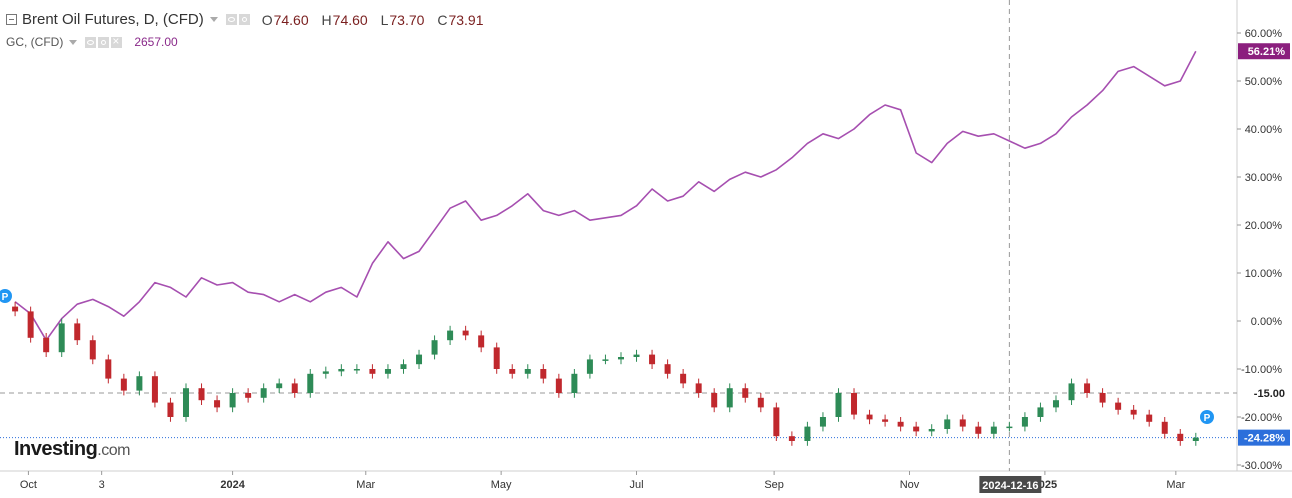 The width and height of the screenshot is (1292, 498). What do you see at coordinates (117, 41) in the screenshot?
I see `close-icon` at bounding box center [117, 41].